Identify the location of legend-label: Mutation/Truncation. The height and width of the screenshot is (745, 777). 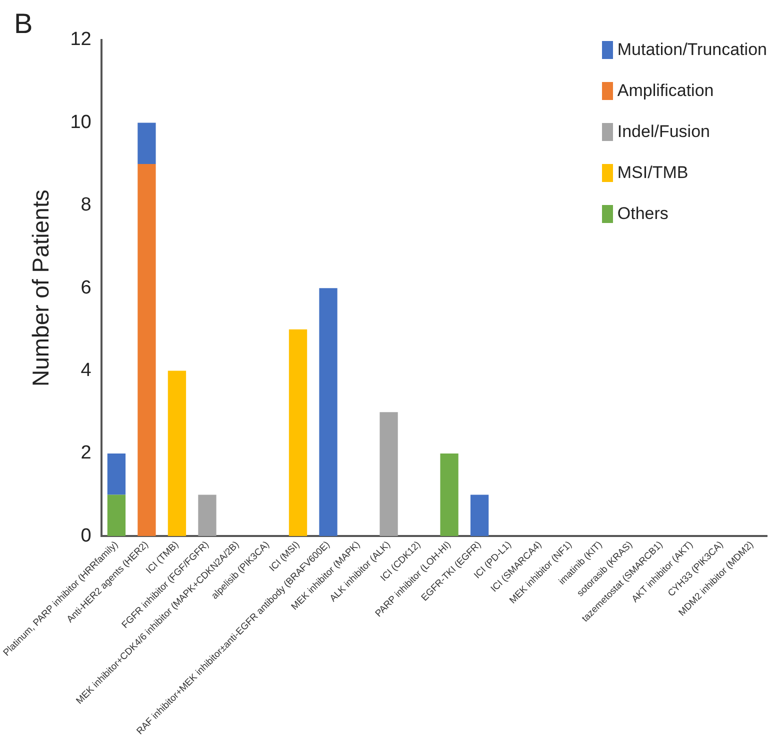
(692, 50).